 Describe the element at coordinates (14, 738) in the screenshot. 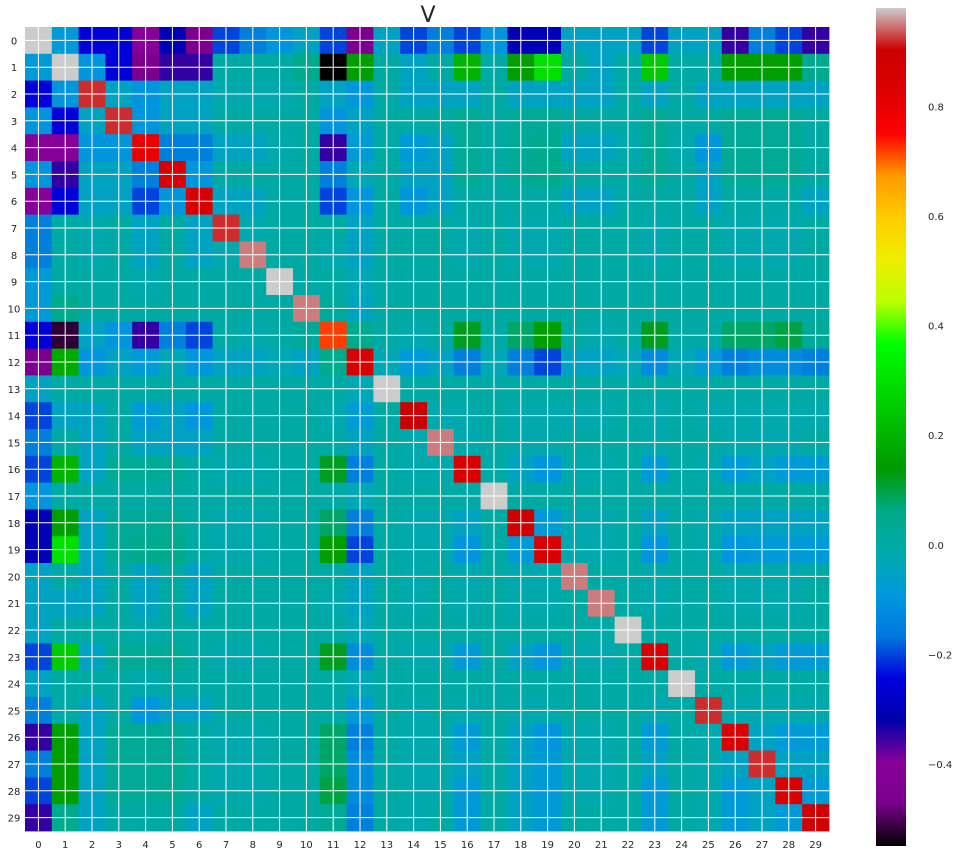

I see `y-tick-label: 26` at that location.